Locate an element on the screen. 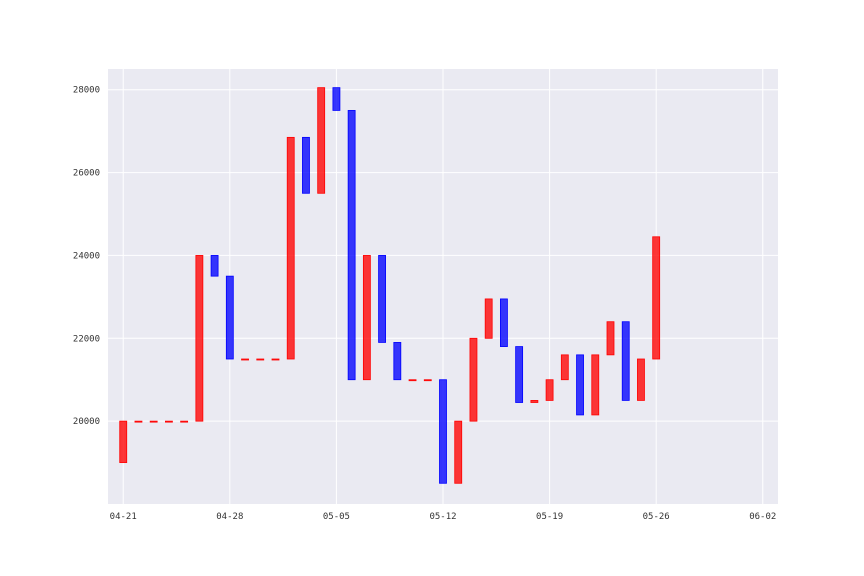  y-tick-label: 28000 is located at coordinates (86, 91).